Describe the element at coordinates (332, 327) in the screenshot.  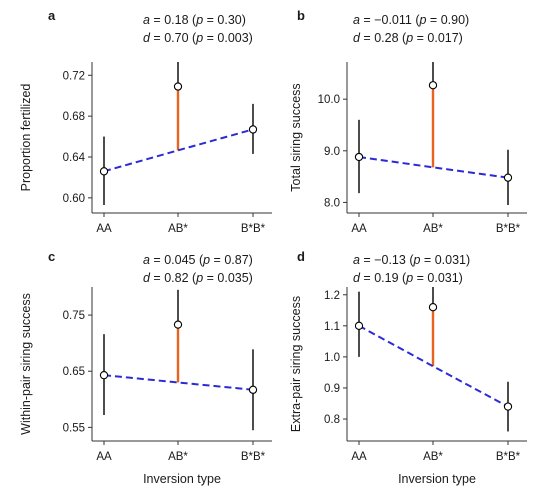
I see `y-tick-label: 1.1` at that location.